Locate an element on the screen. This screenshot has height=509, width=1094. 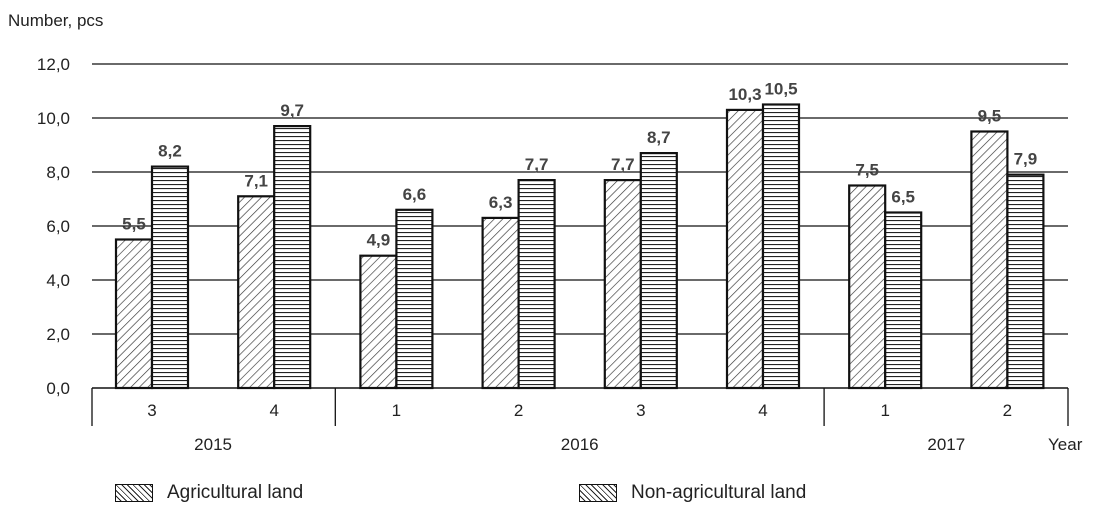
y-tick-labels: 0,0 2,0 4,0 6,0 8,0 10,0 12,0 is located at coordinates (53, 226).